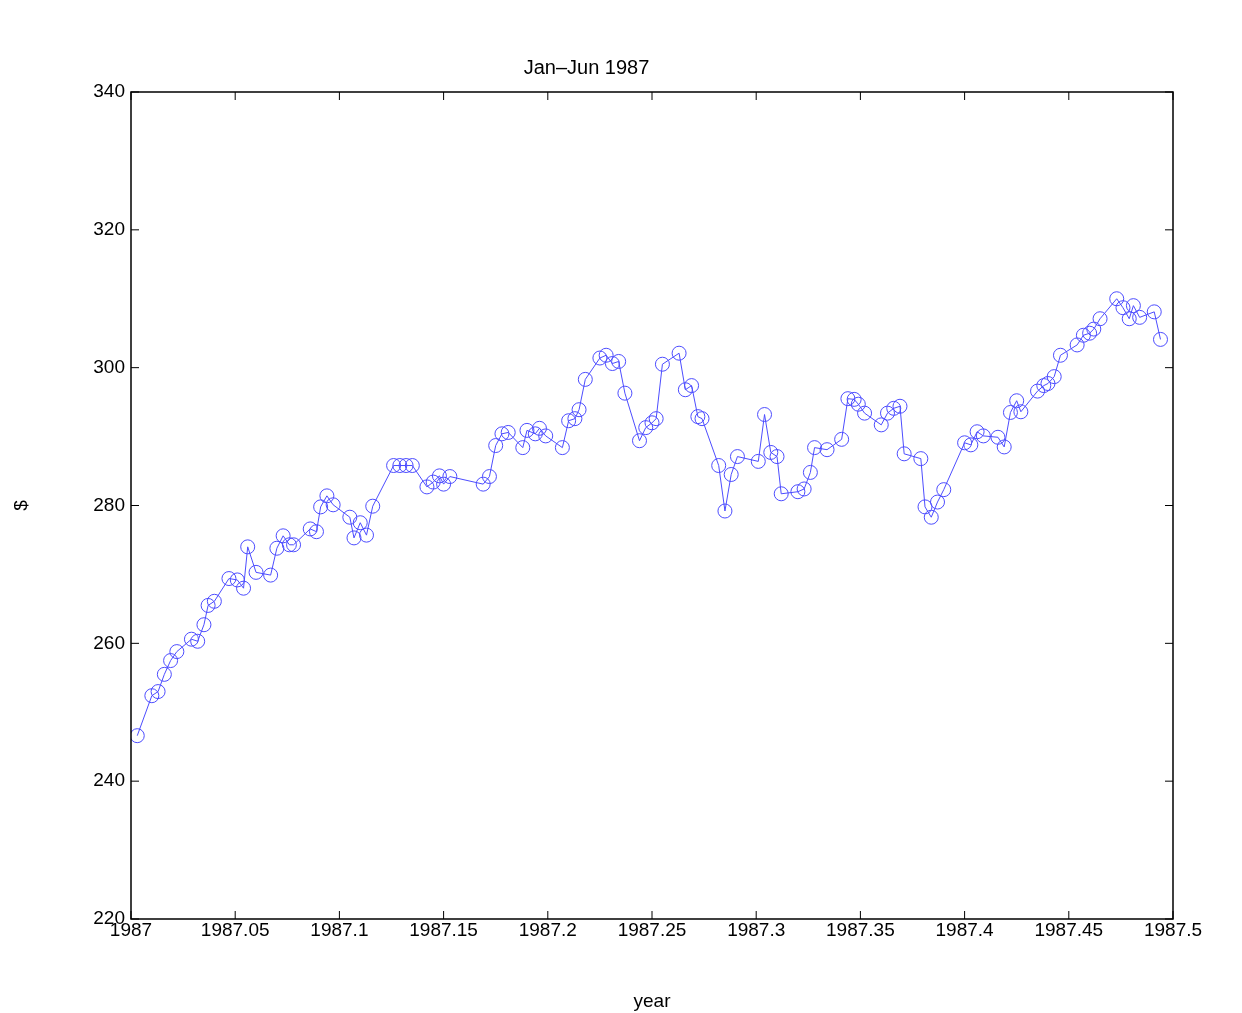  What do you see at coordinates (20, 505) in the screenshot?
I see `y-axis-title: $` at bounding box center [20, 505].